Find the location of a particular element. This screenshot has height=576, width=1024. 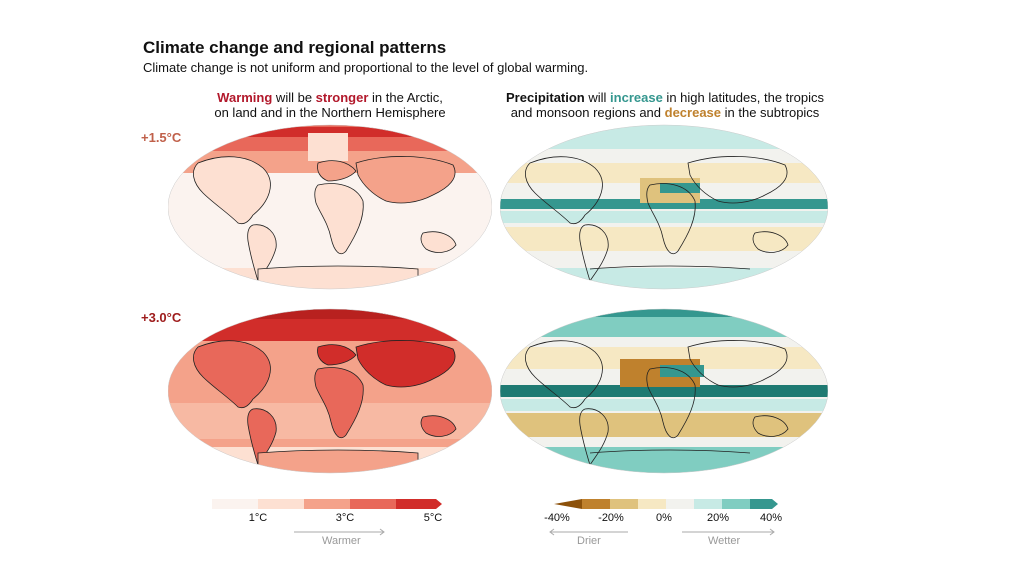

temp-tick-5: 5°C is located at coordinates (433, 518).